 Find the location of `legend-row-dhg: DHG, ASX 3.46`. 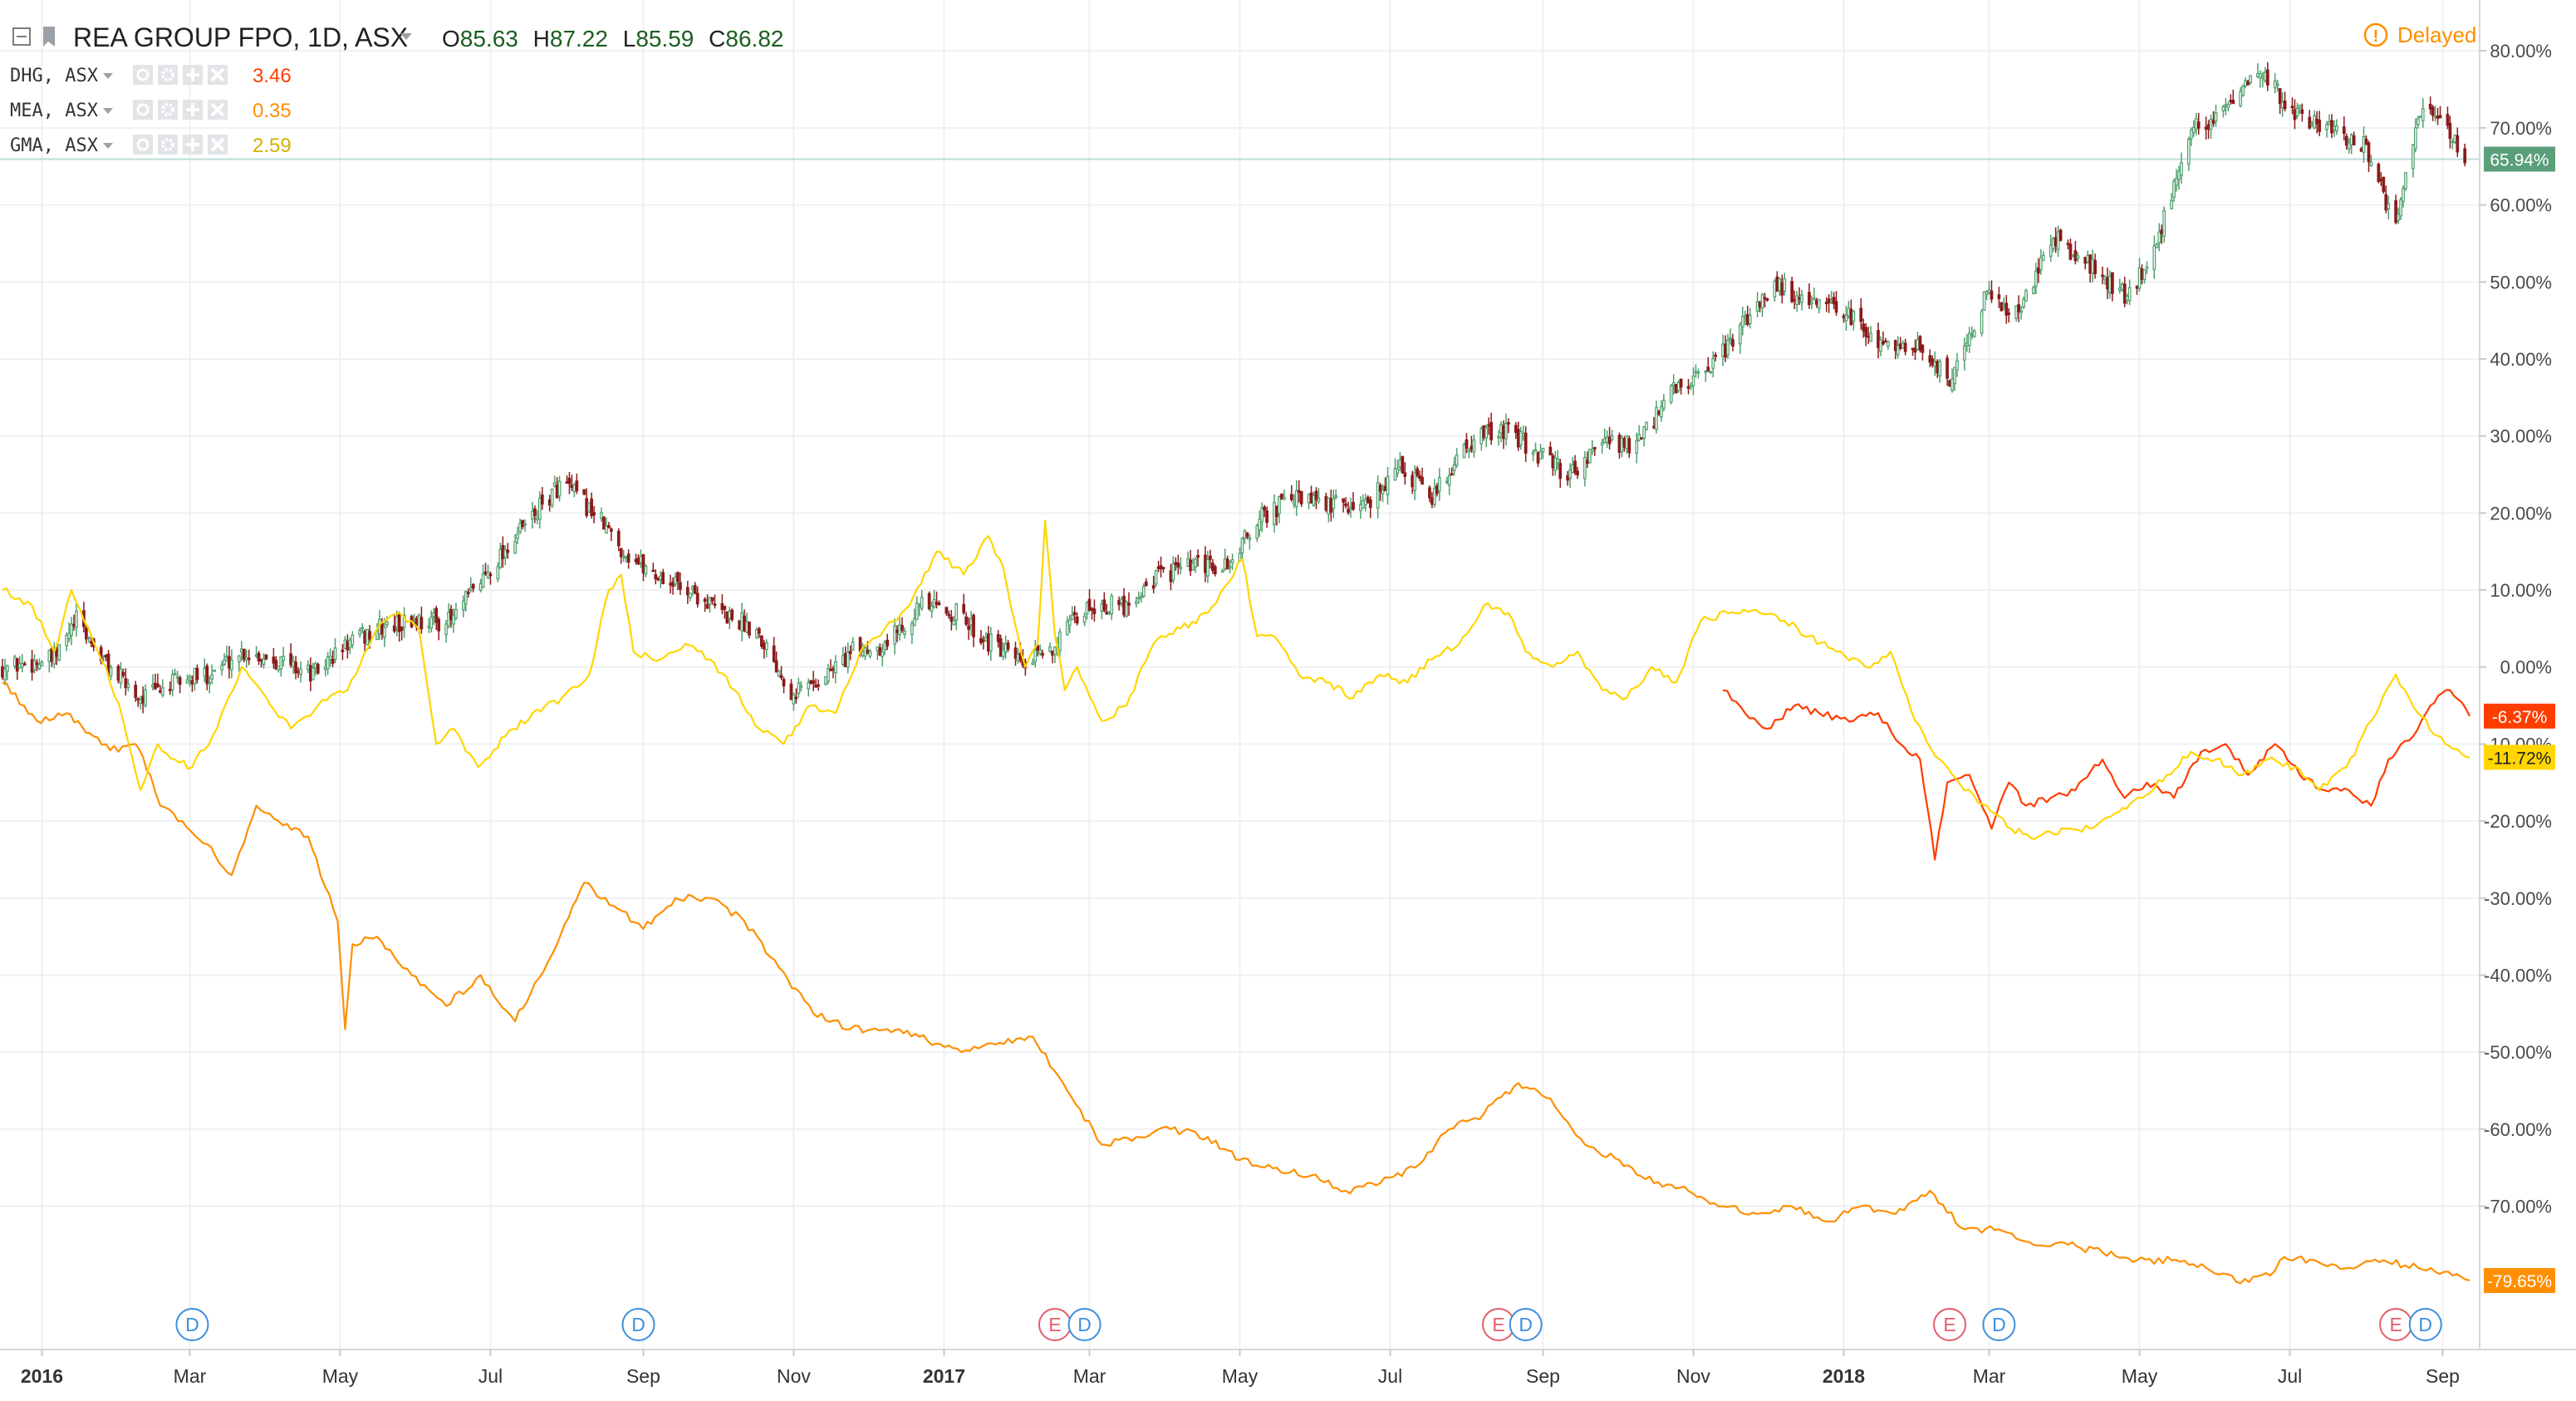

legend-row-dhg: DHG, ASX 3.46 is located at coordinates (151, 76).